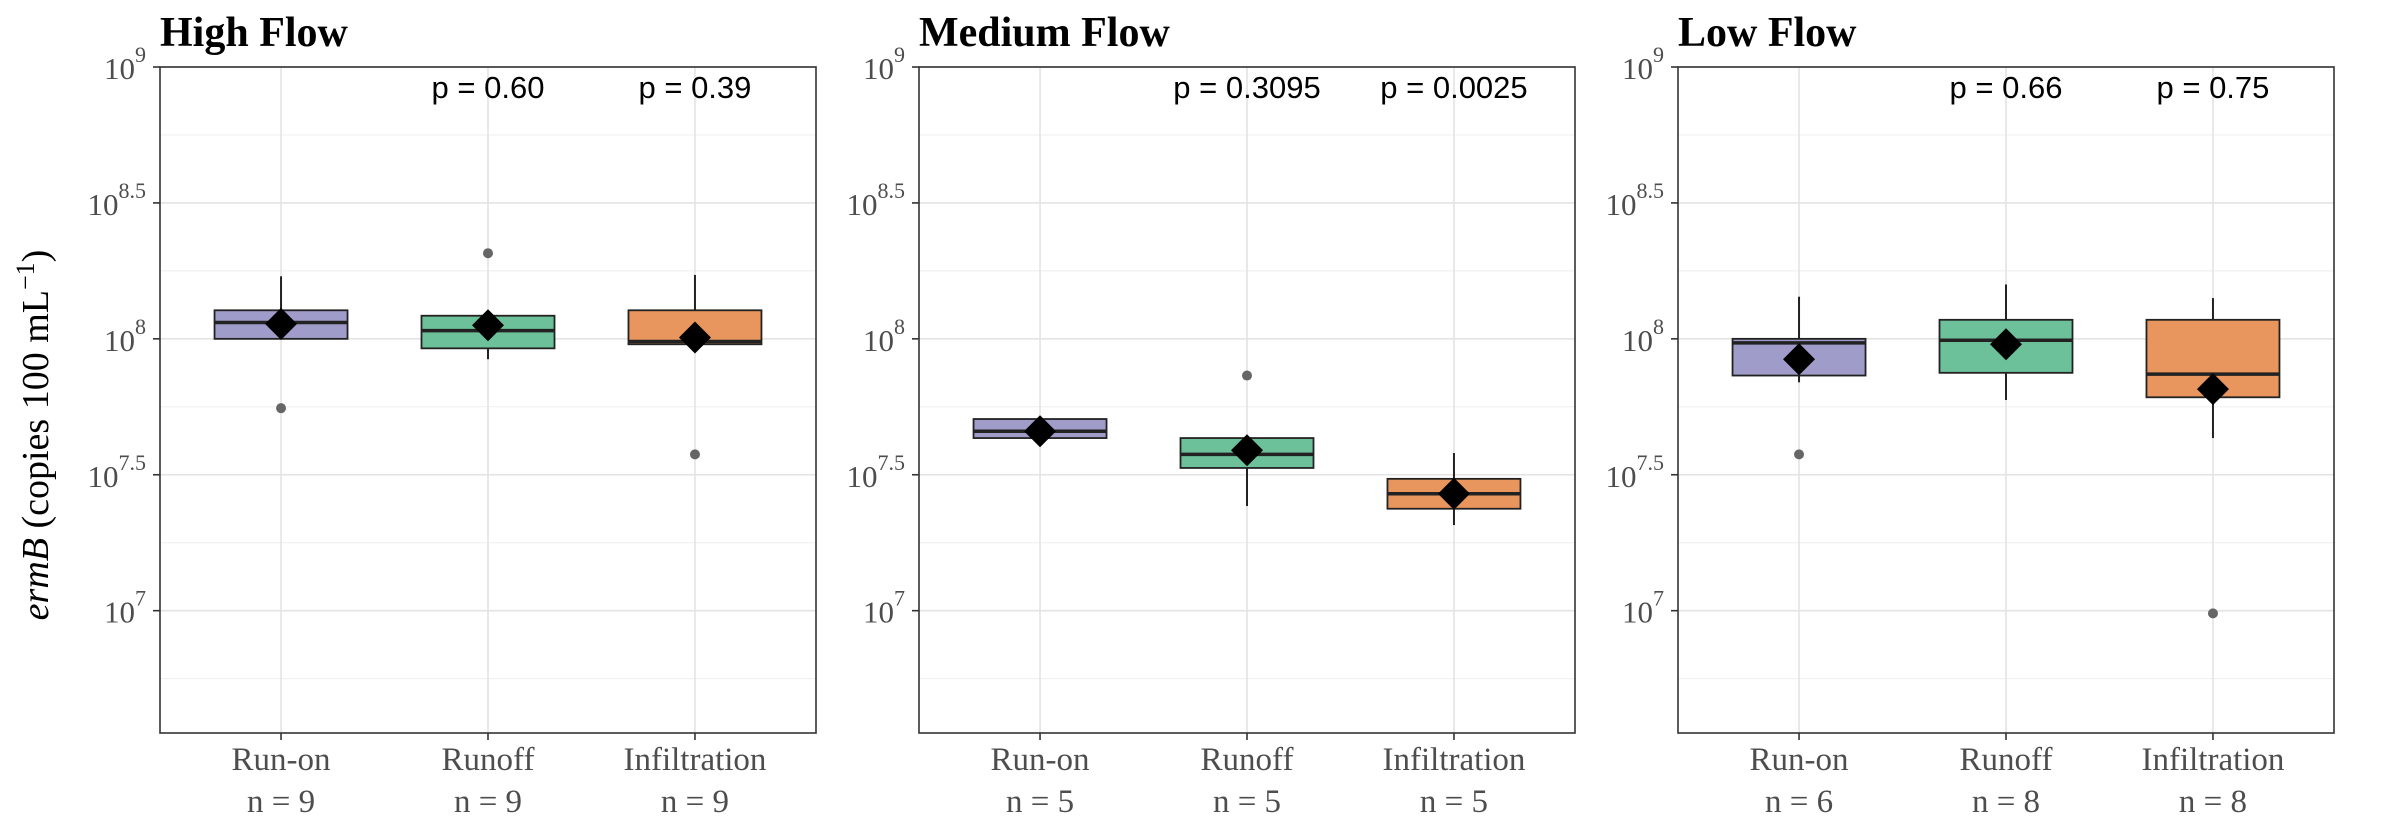 The image size is (2387, 829). Describe the element at coordinates (488, 87) in the screenshot. I see `p-value-label: p = 0.60` at that location.